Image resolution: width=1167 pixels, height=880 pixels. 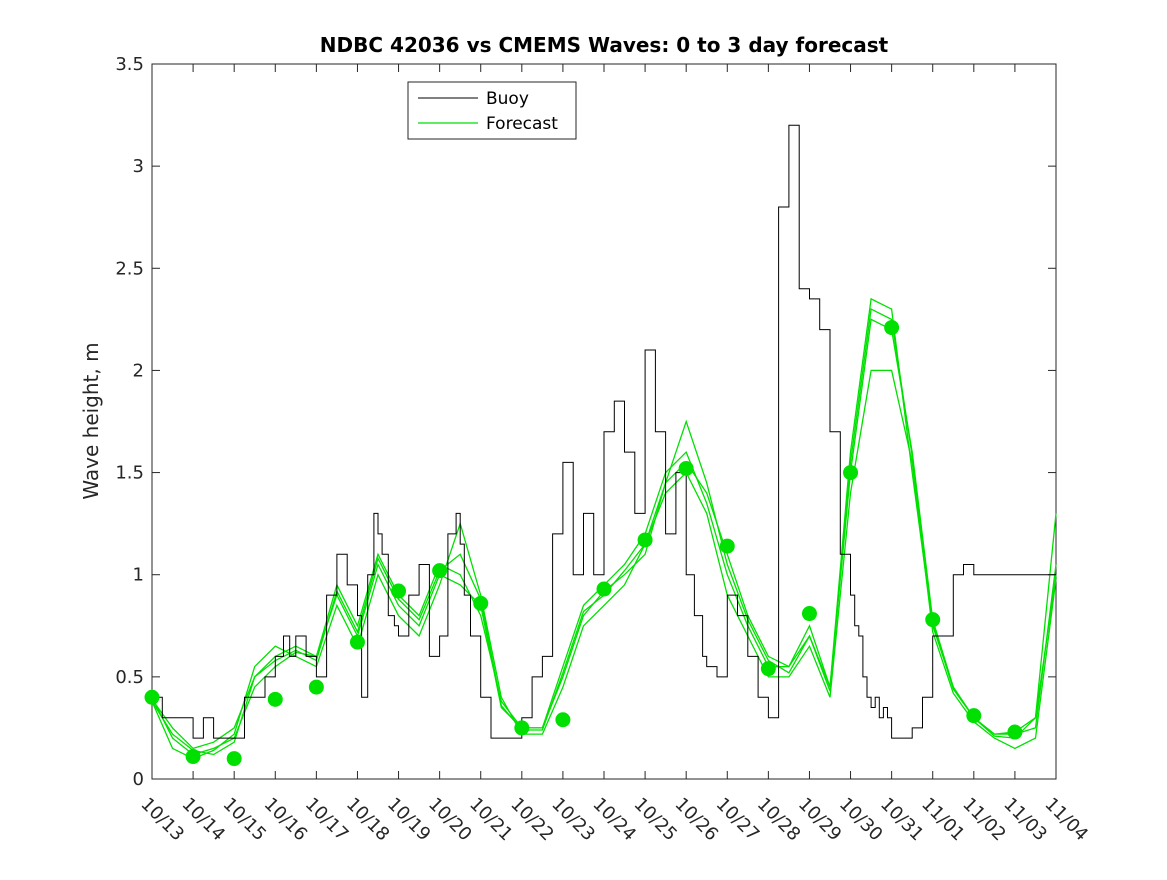 What do you see at coordinates (245, 820) in the screenshot?
I see `x-tick-label: 10/15` at bounding box center [245, 820].